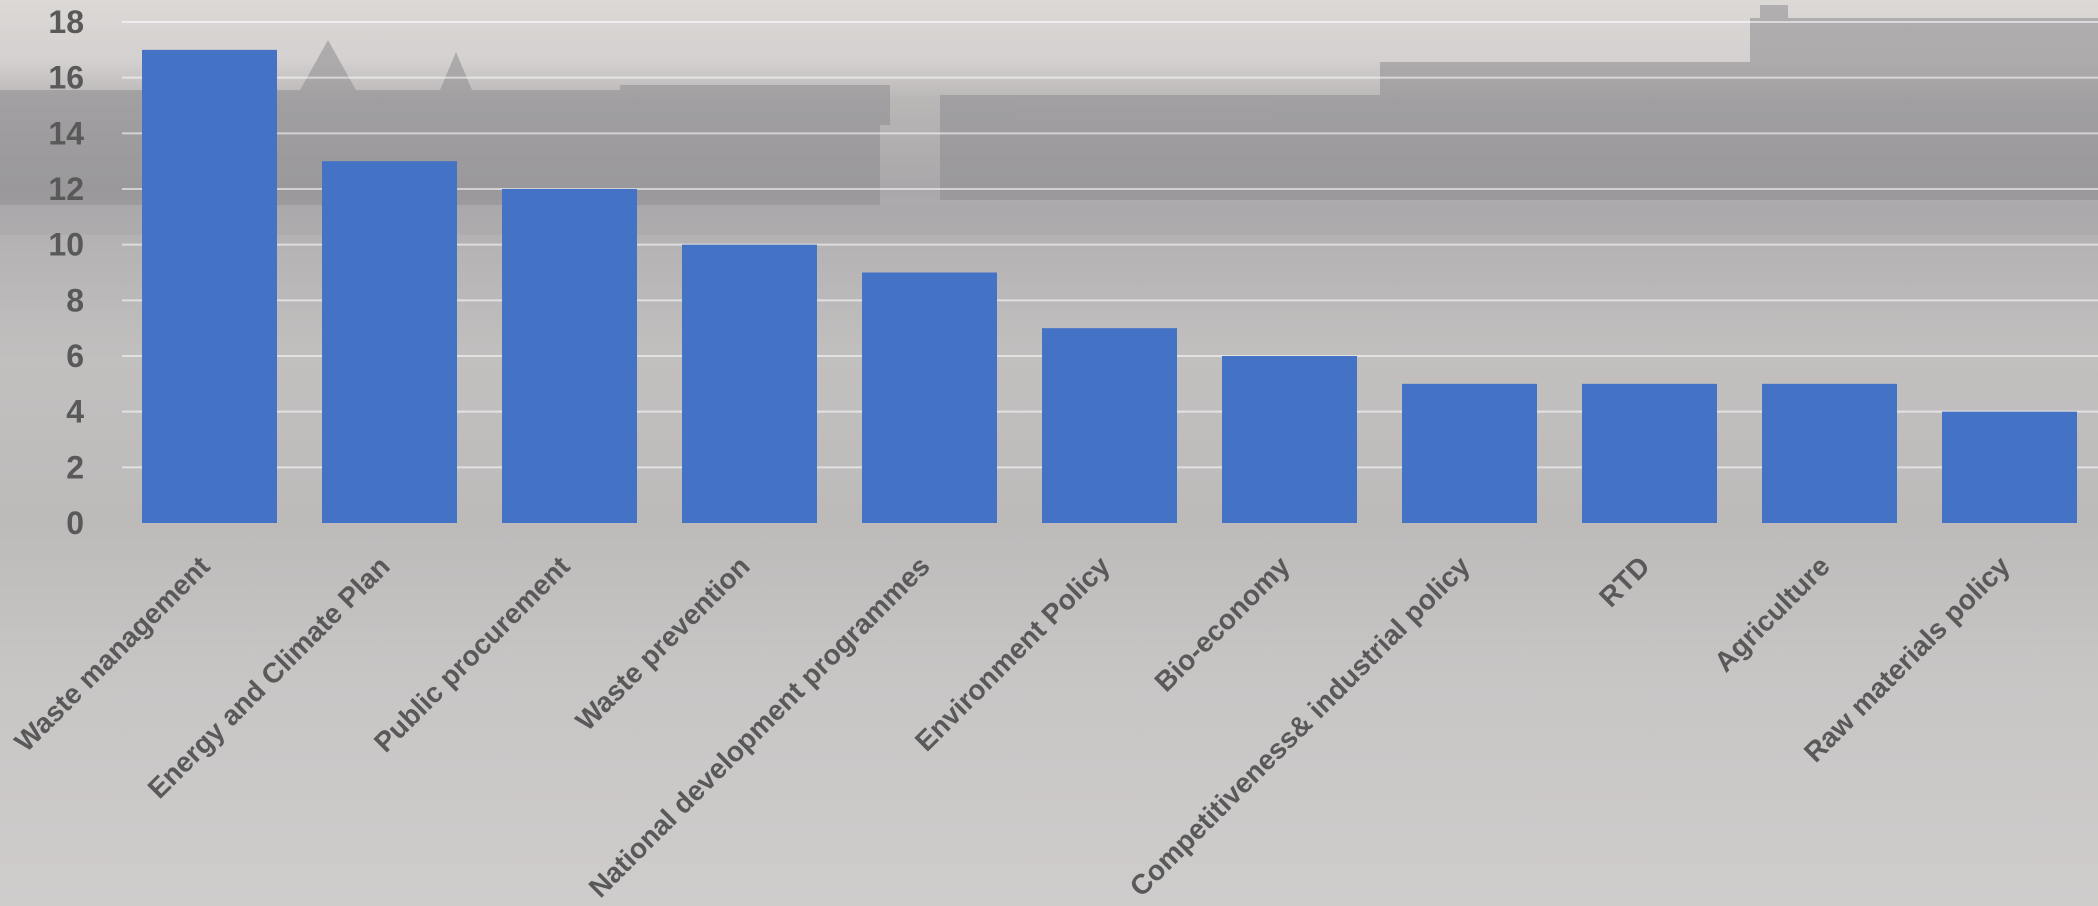  Describe the element at coordinates (75, 467) in the screenshot. I see `y-tick-label: 2` at that location.